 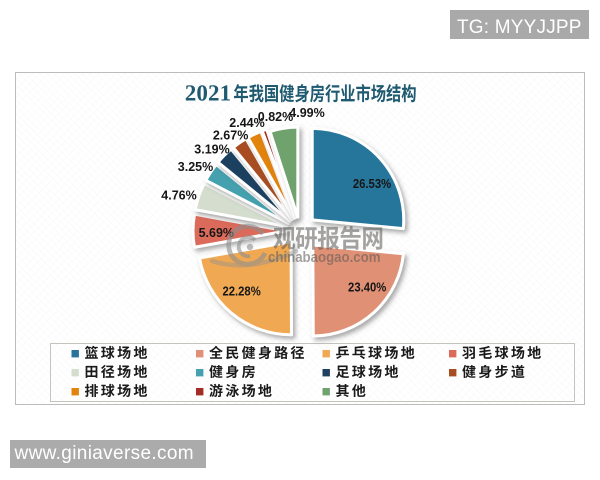 I want to click on svg-text: 3.19%, so click(x=211, y=149).